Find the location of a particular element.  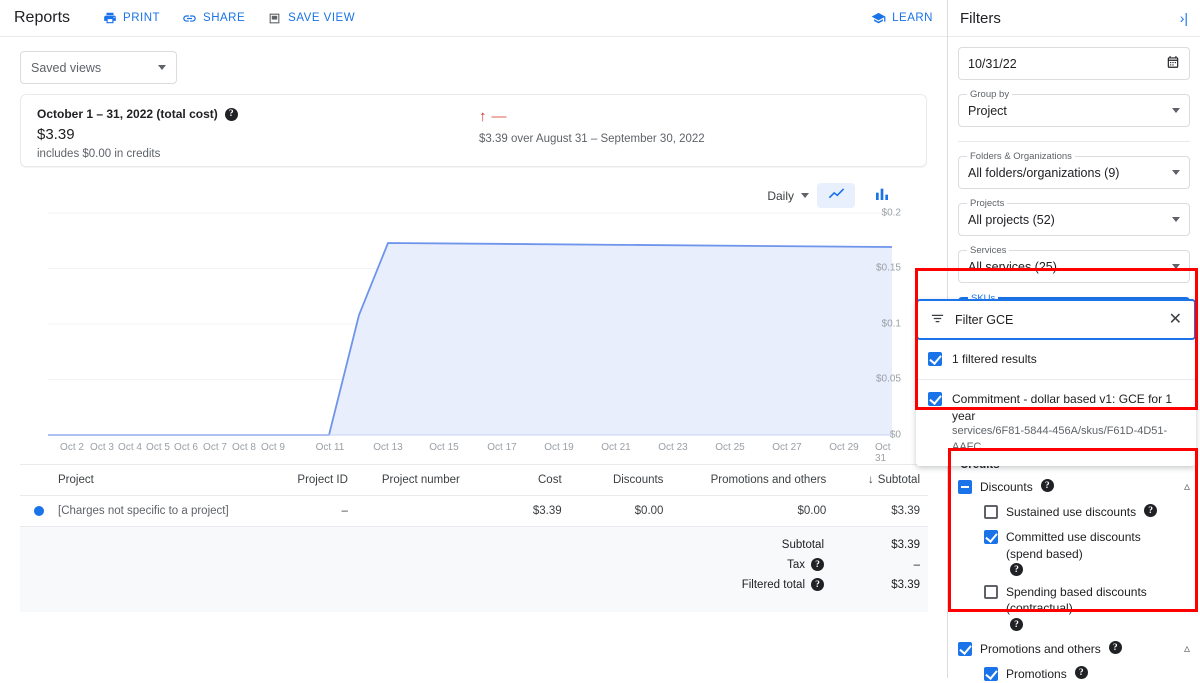

sustained-use-discounts-label: Sustained use discounts is located at coordinates (1071, 512).